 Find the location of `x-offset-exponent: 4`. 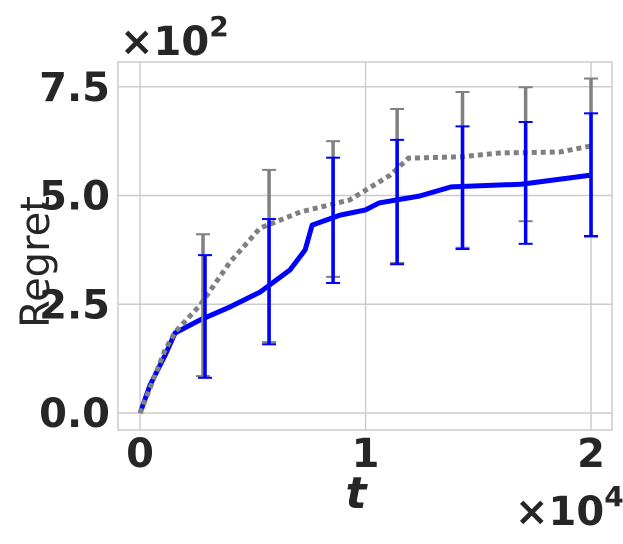

x-offset-exponent: 4 is located at coordinates (613, 496).